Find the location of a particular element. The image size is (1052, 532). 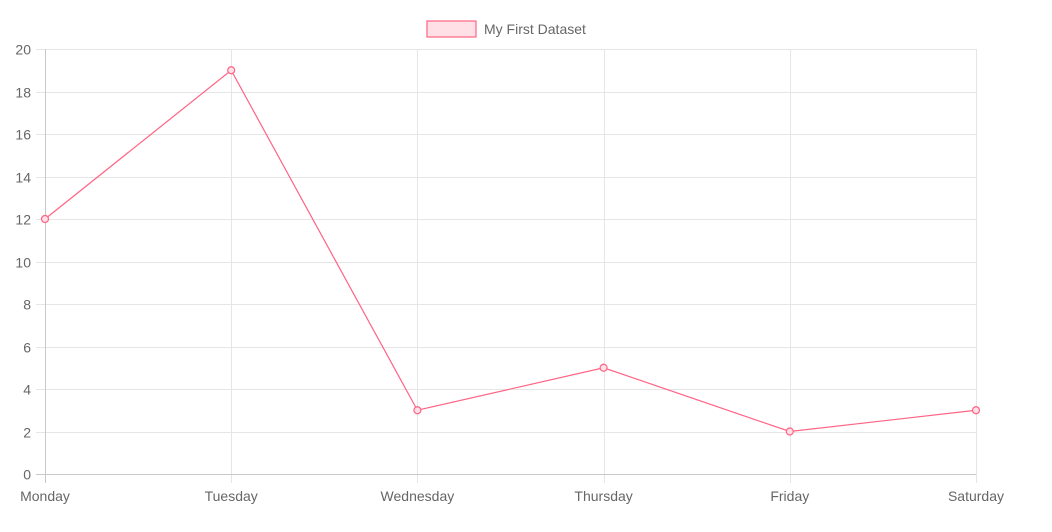

y-tick-label: 12 is located at coordinates (23, 220).